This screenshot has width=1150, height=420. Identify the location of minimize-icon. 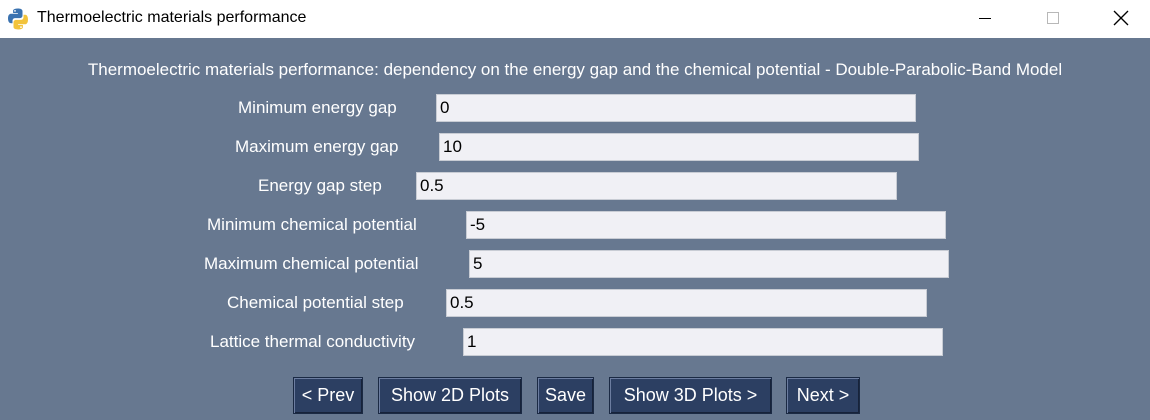
(985, 18).